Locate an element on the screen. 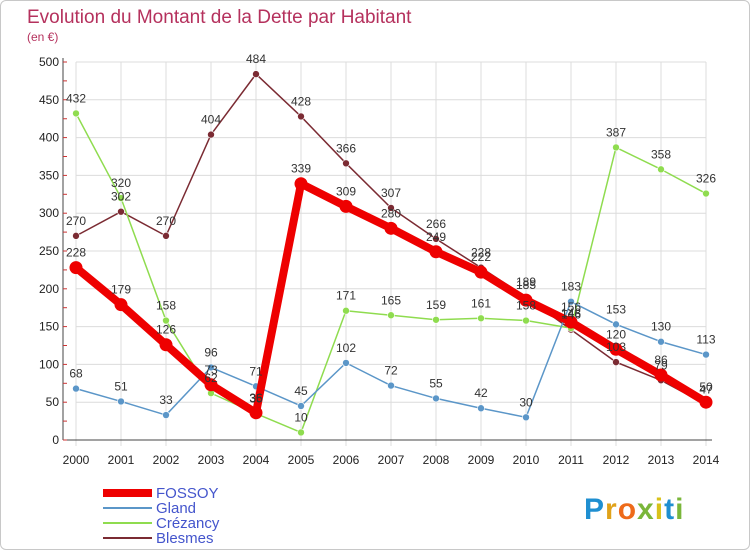  data-point-gland-2001 is located at coordinates (121, 401).